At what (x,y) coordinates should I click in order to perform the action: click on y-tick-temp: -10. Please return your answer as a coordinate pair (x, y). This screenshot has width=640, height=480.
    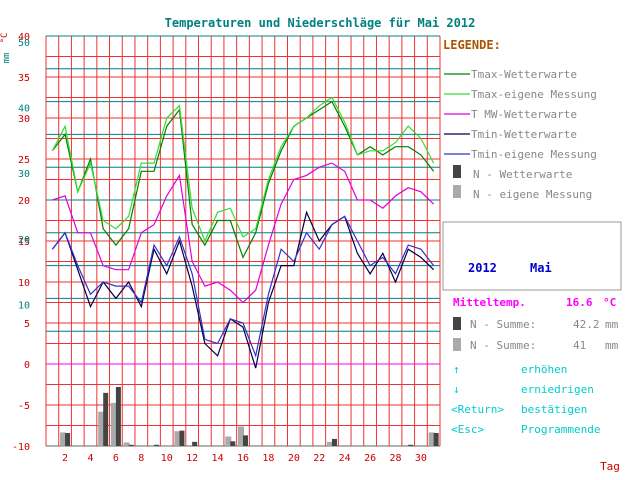
    Looking at the image, I should click on (21, 447).